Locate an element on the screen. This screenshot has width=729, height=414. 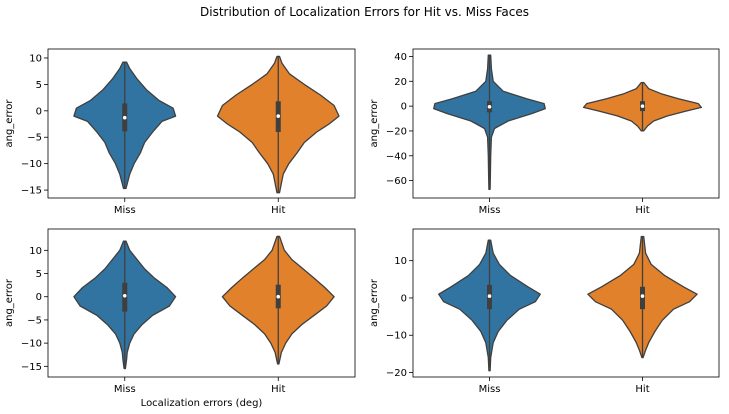
y-tick-label: 40 is located at coordinates (400, 57).